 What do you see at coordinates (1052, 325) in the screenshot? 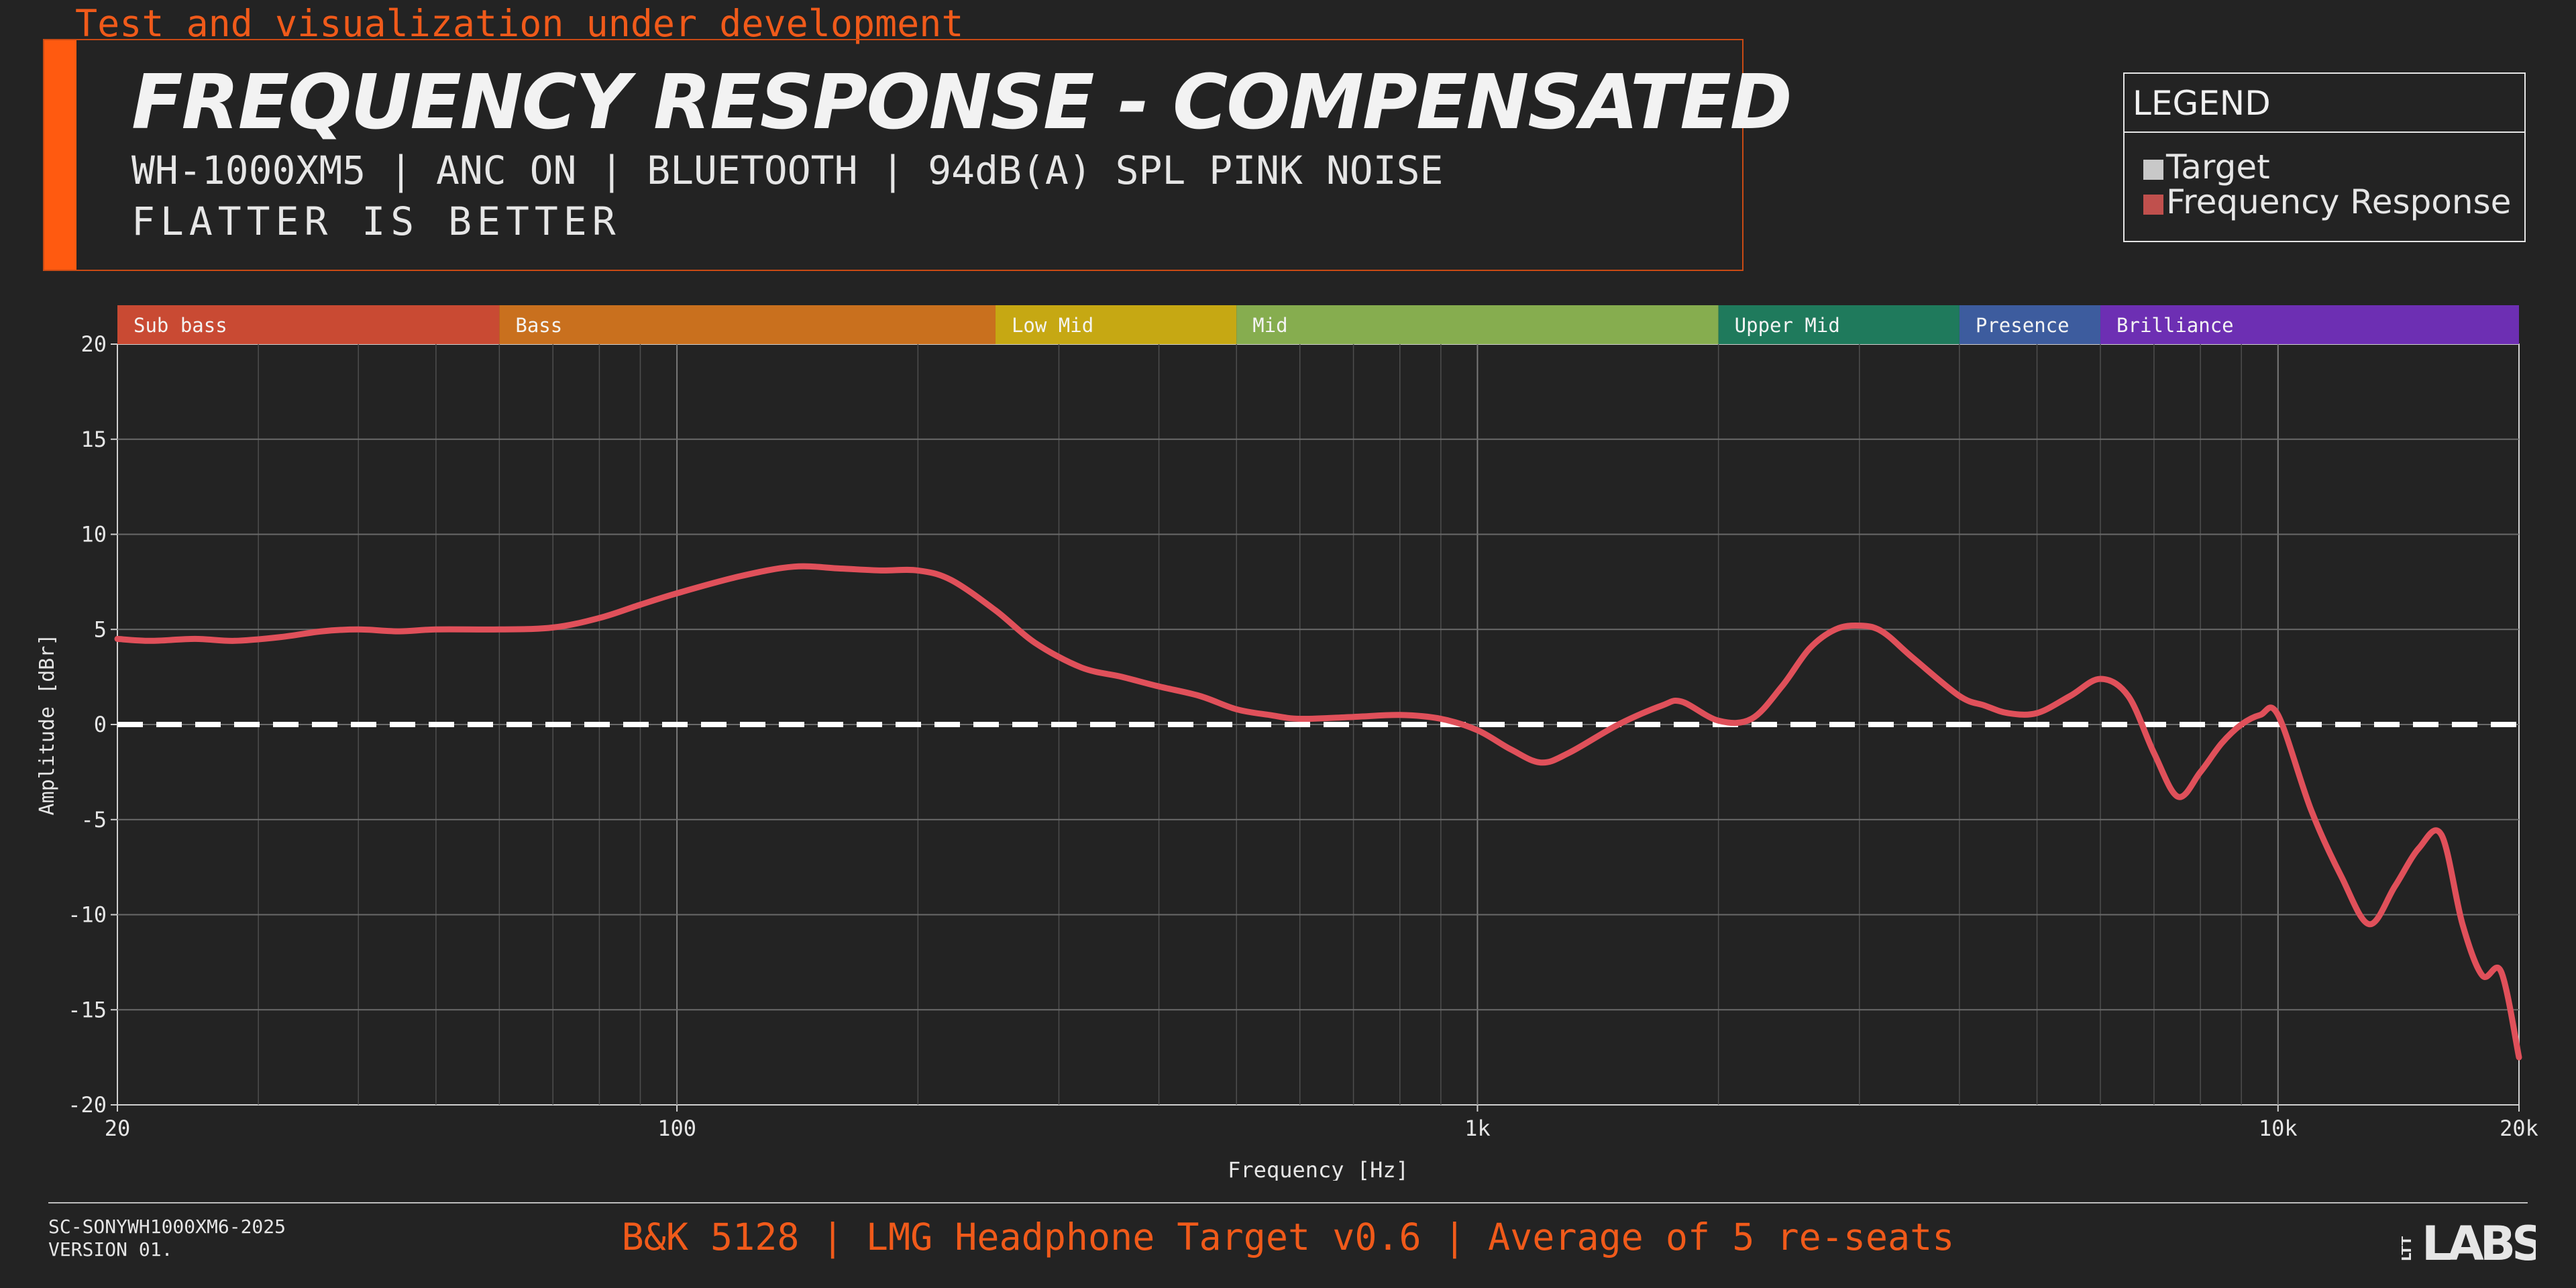
I see `band-label: Low Mid` at bounding box center [1052, 325].